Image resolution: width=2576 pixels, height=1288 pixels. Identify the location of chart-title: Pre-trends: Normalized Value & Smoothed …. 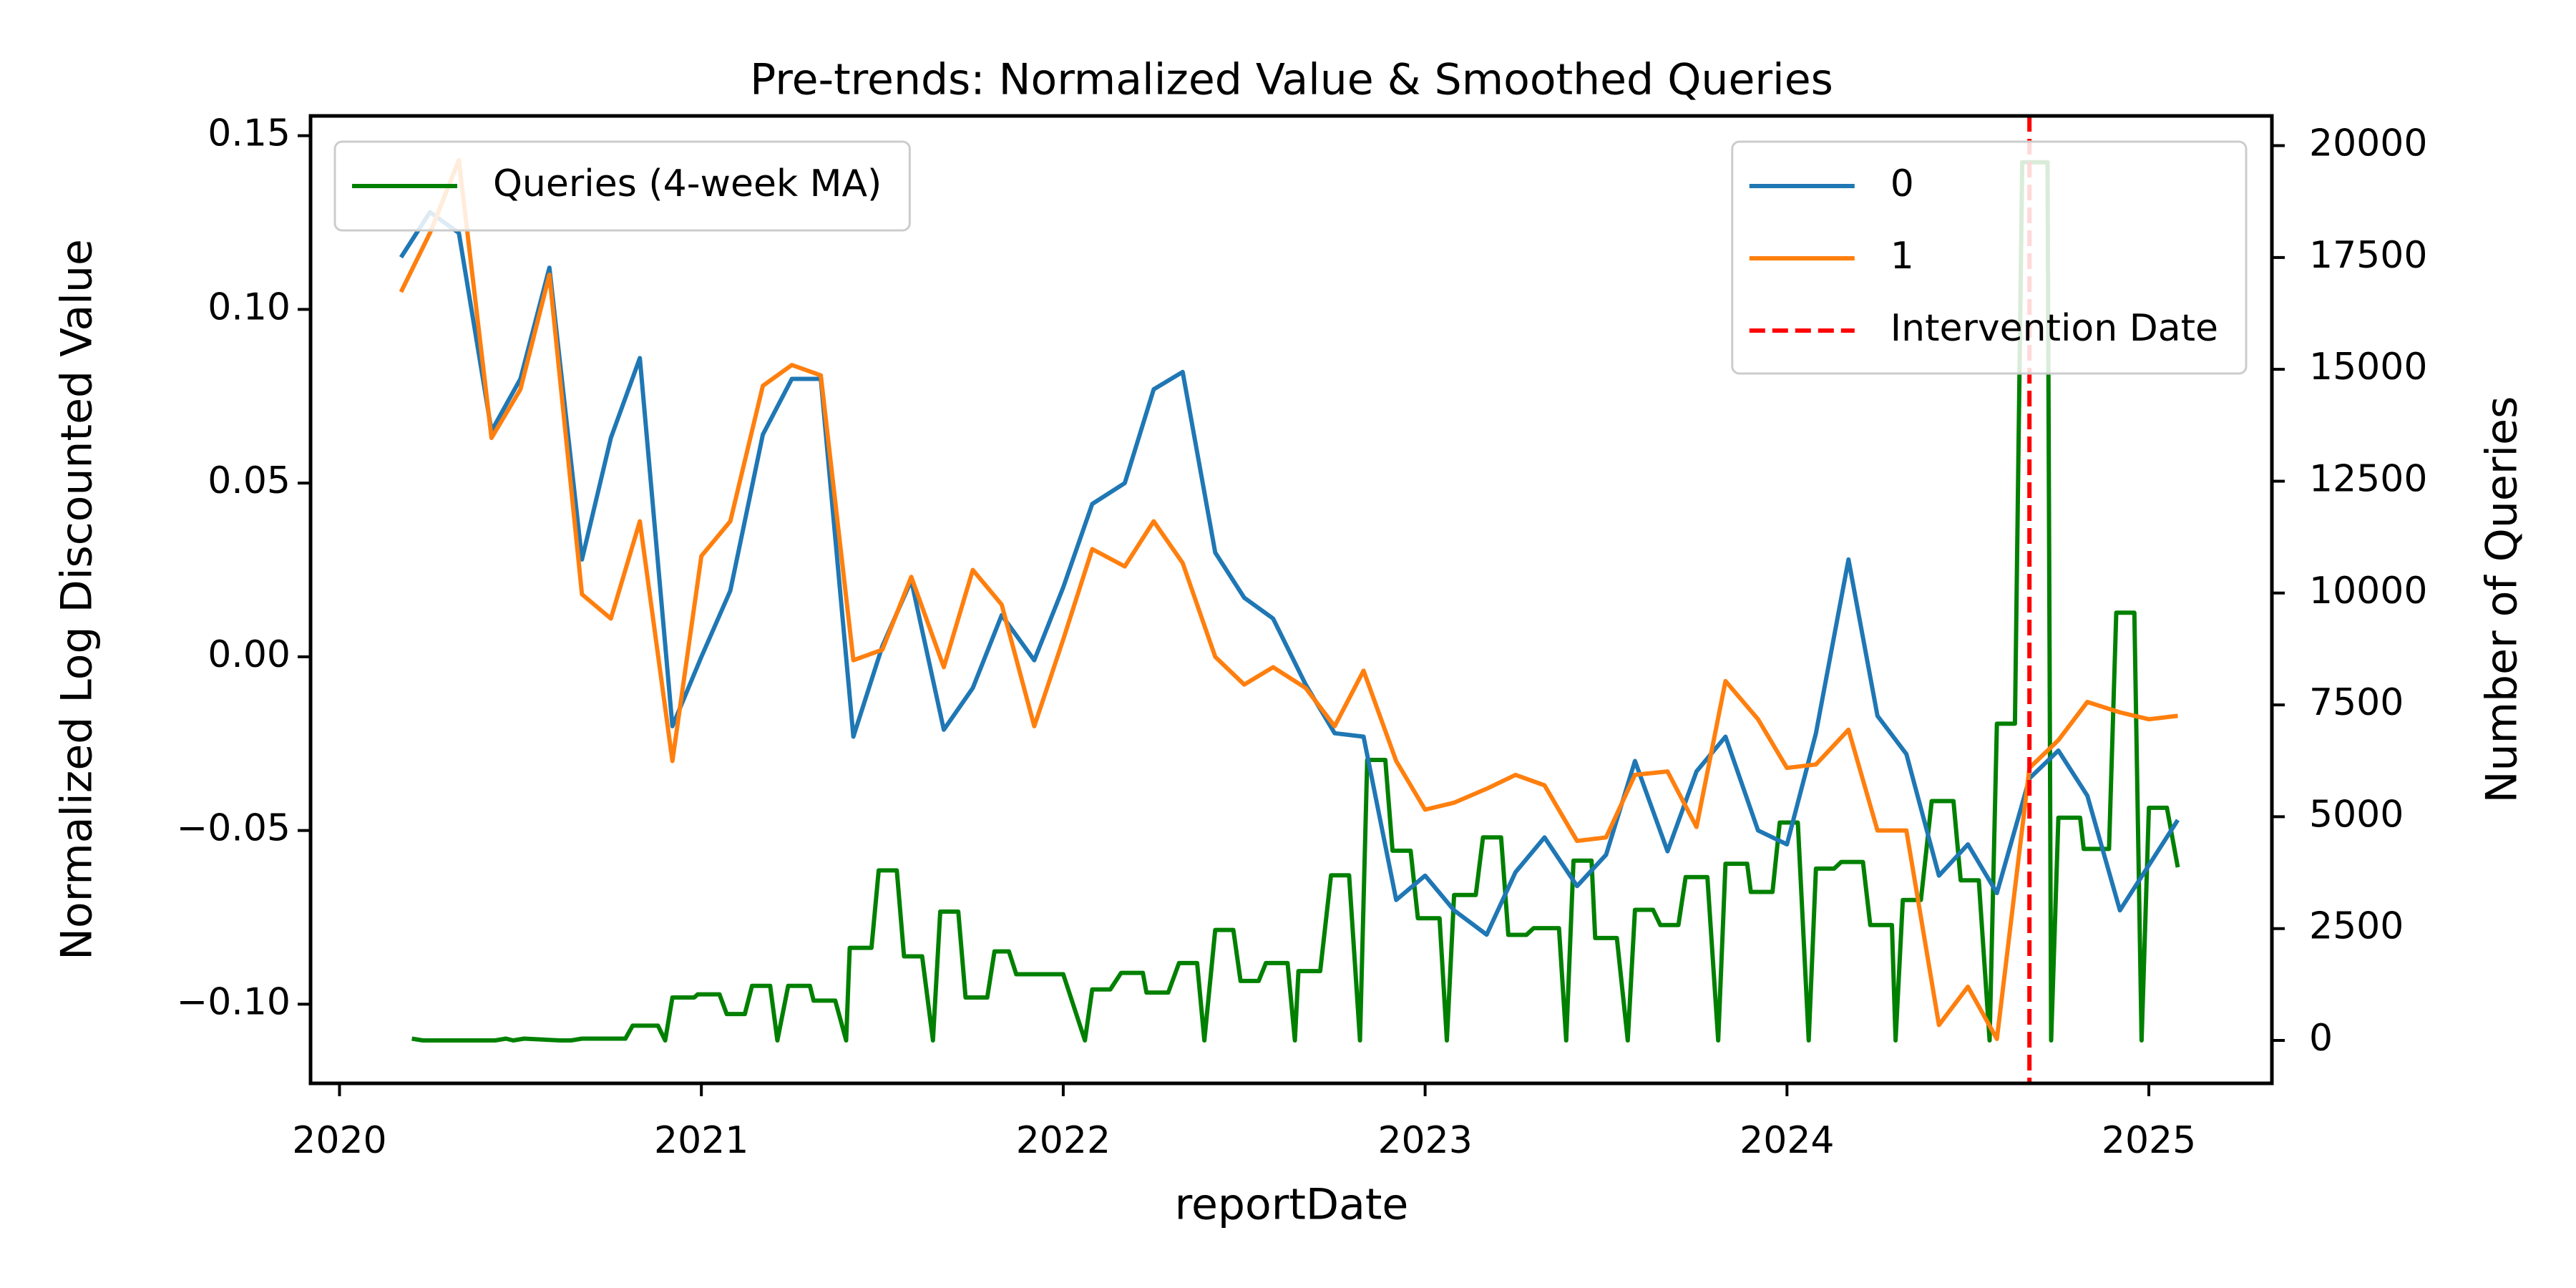
(1291, 80).